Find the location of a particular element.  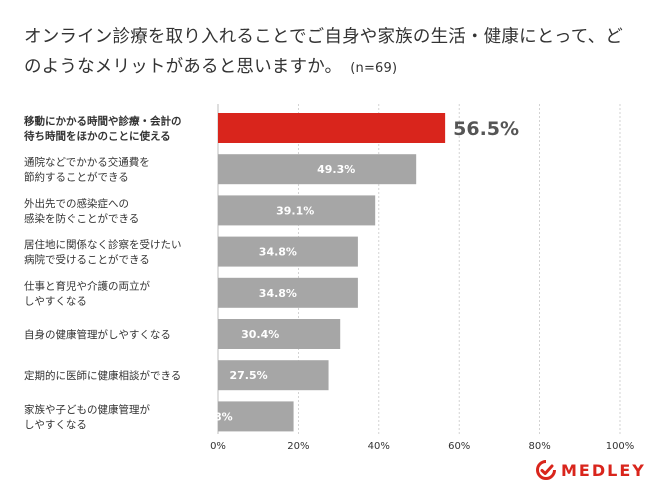

x-tick-label: 20% is located at coordinates (298, 446).